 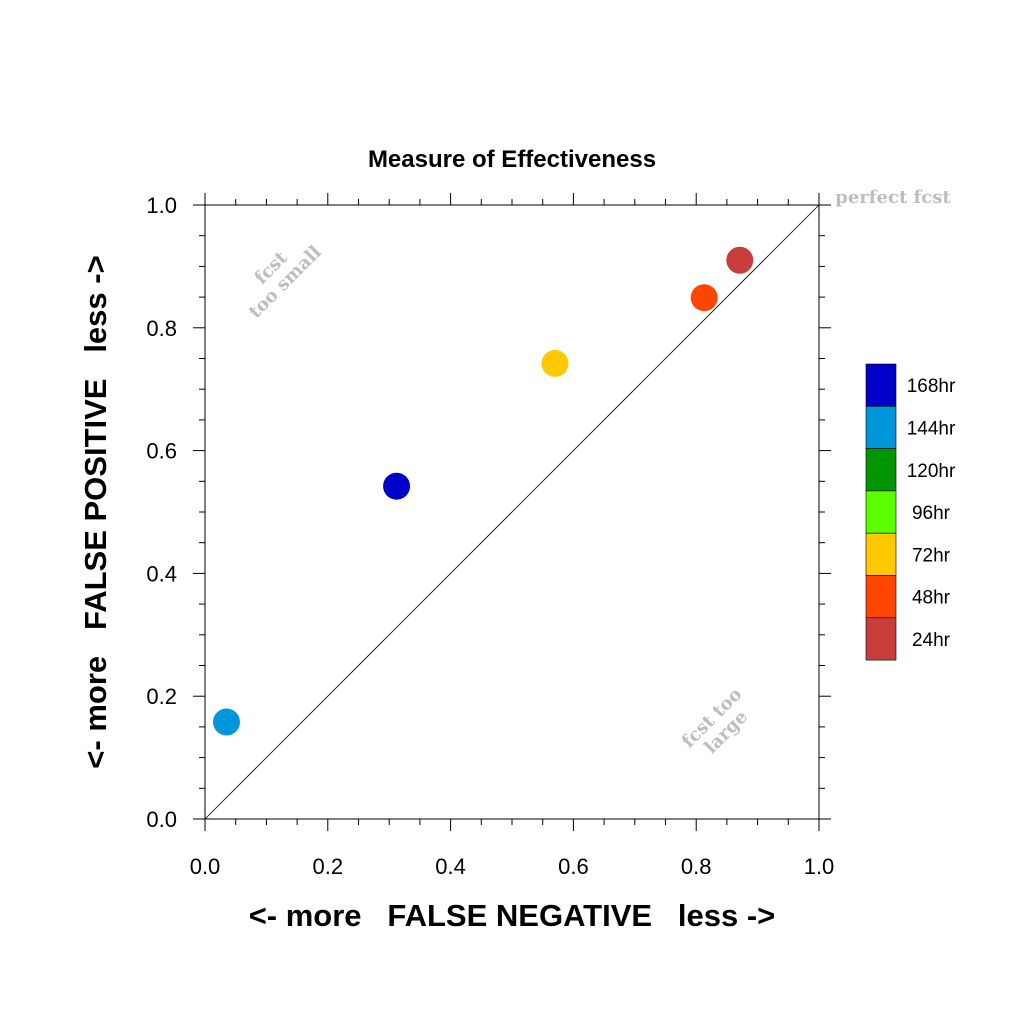 I want to click on legend-swatch-72hr, so click(x=881, y=554).